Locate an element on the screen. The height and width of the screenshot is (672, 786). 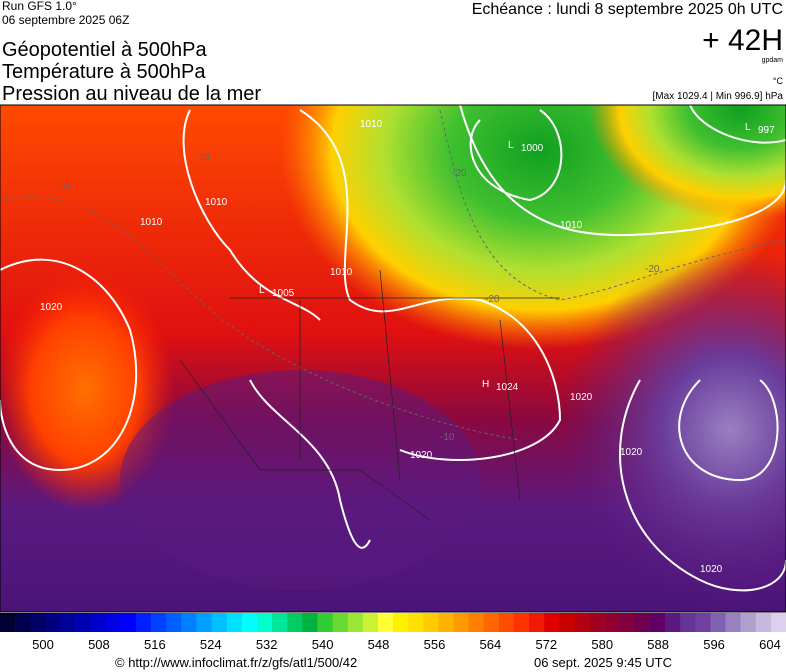
forecast: Echéance : lundi 8 septembre 2025 0h UTC is located at coordinates (627, 9).